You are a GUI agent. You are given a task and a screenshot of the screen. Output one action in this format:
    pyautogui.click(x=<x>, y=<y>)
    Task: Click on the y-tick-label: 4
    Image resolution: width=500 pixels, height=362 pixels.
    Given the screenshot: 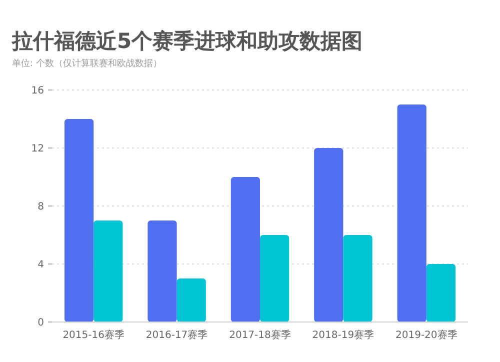 What is the action you would take?
    pyautogui.click(x=41, y=265)
    